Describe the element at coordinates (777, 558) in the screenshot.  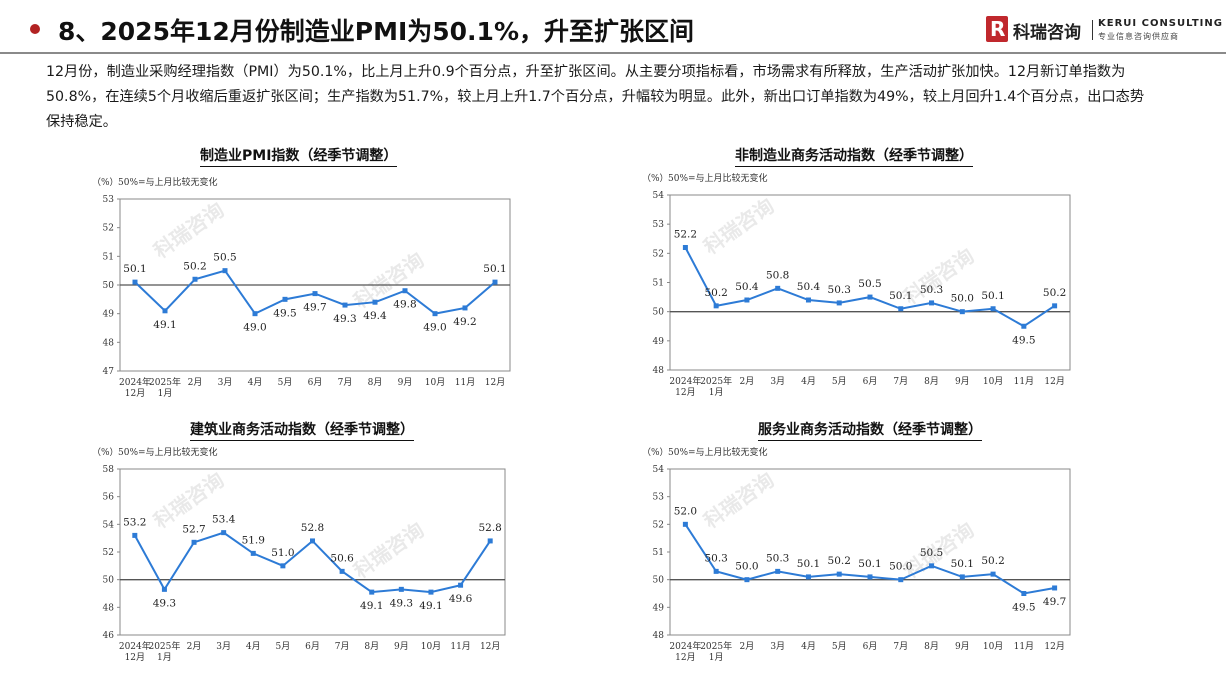
I see `data-label: 50.3` at that location.